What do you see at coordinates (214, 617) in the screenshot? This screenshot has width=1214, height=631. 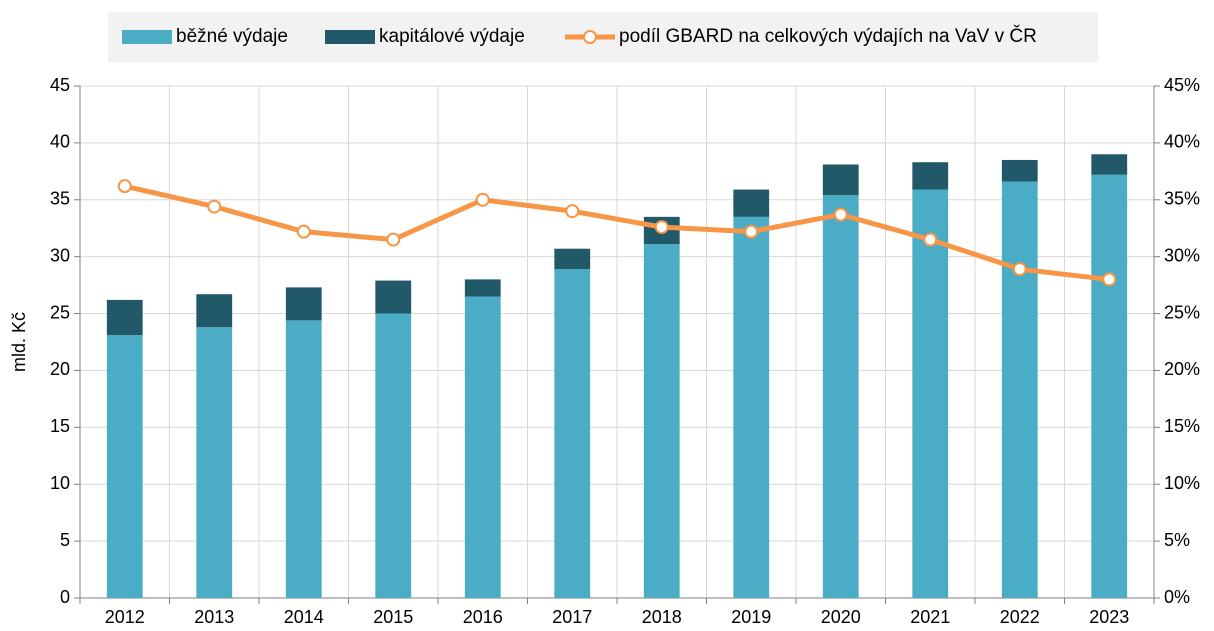 I see `x-tick-label: 2013` at bounding box center [214, 617].